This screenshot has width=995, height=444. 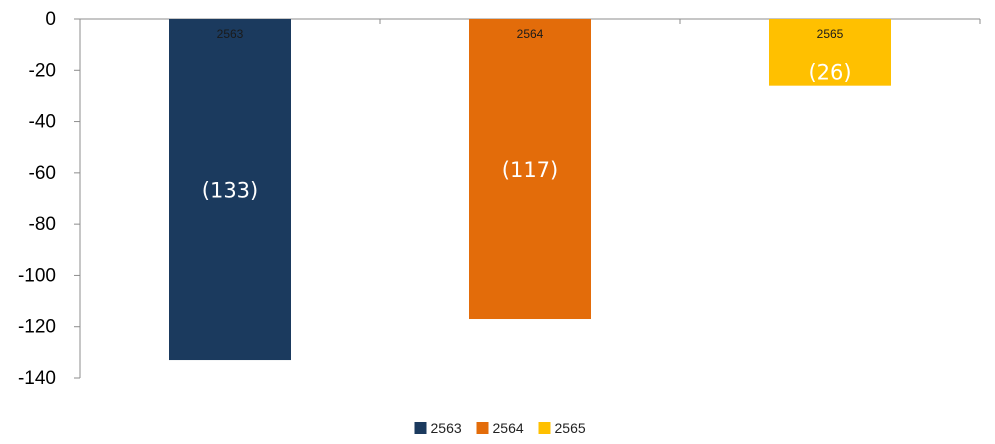 I want to click on legend-label: 2563, so click(x=446, y=428).